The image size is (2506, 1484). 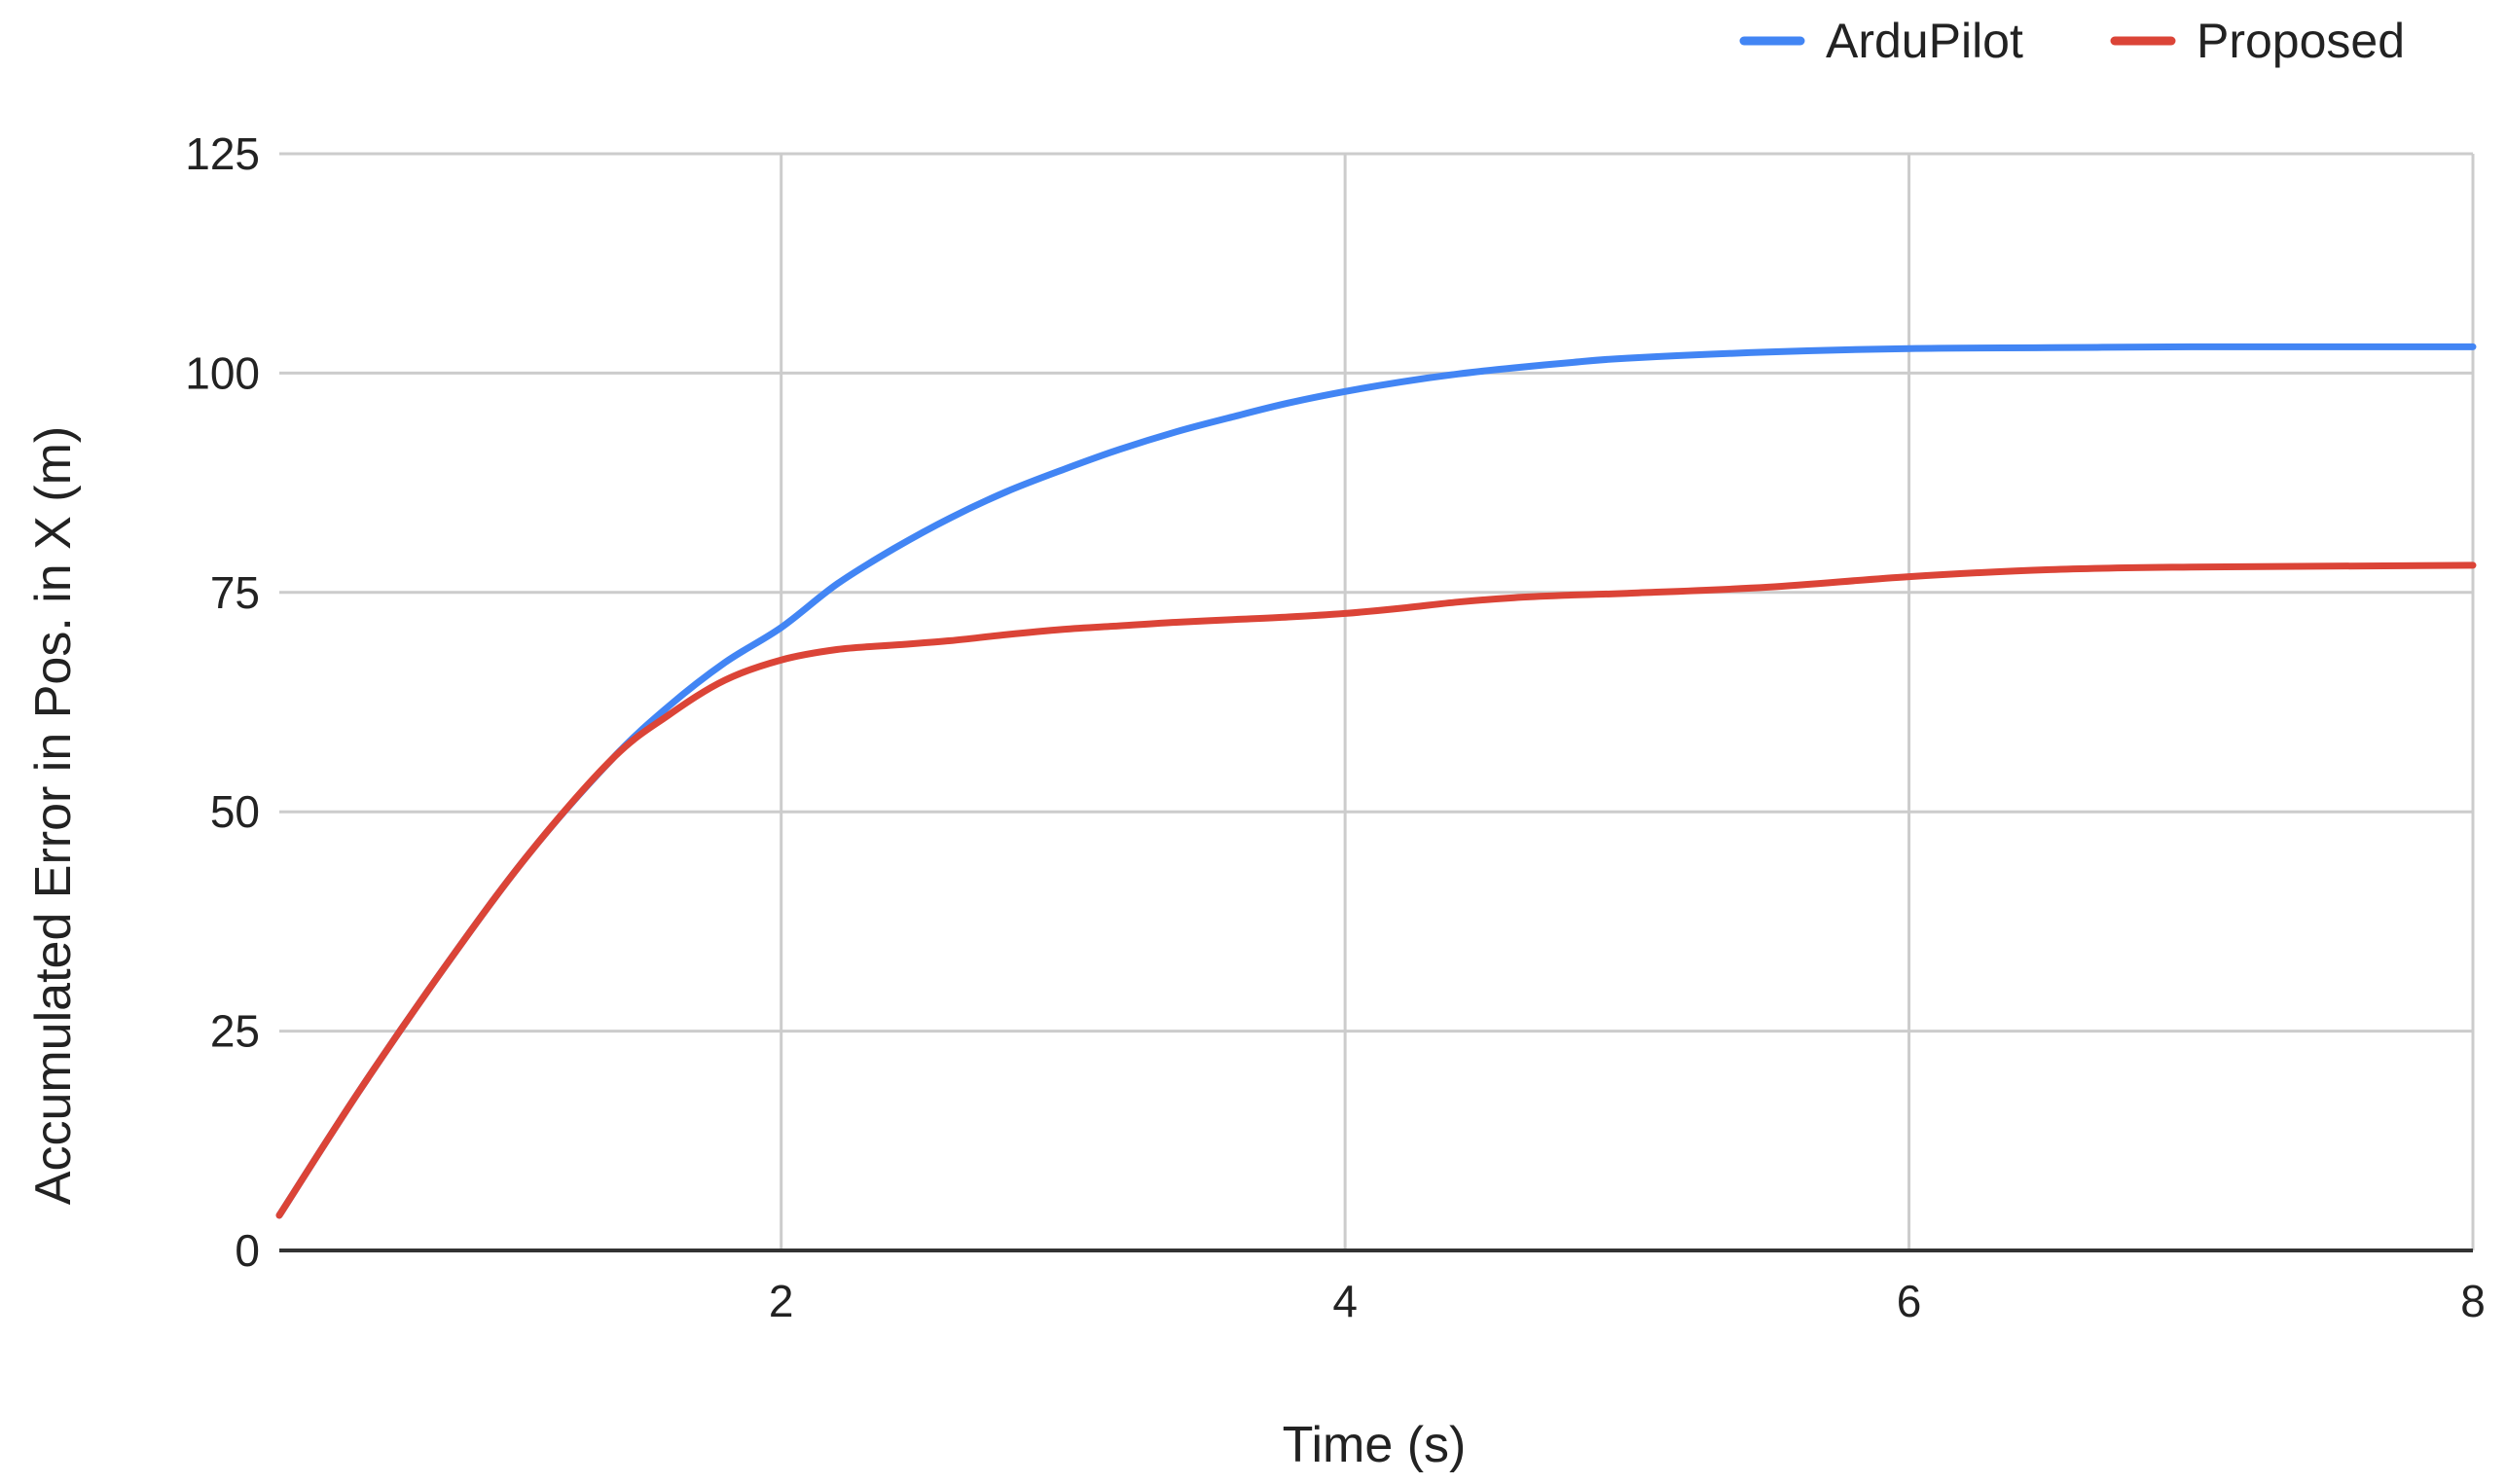 What do you see at coordinates (235, 592) in the screenshot?
I see `y-tick-label: 75` at bounding box center [235, 592].